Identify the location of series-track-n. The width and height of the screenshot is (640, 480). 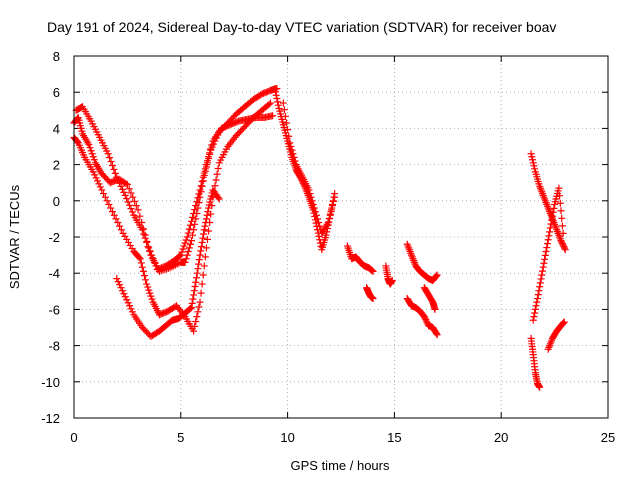
(548, 254).